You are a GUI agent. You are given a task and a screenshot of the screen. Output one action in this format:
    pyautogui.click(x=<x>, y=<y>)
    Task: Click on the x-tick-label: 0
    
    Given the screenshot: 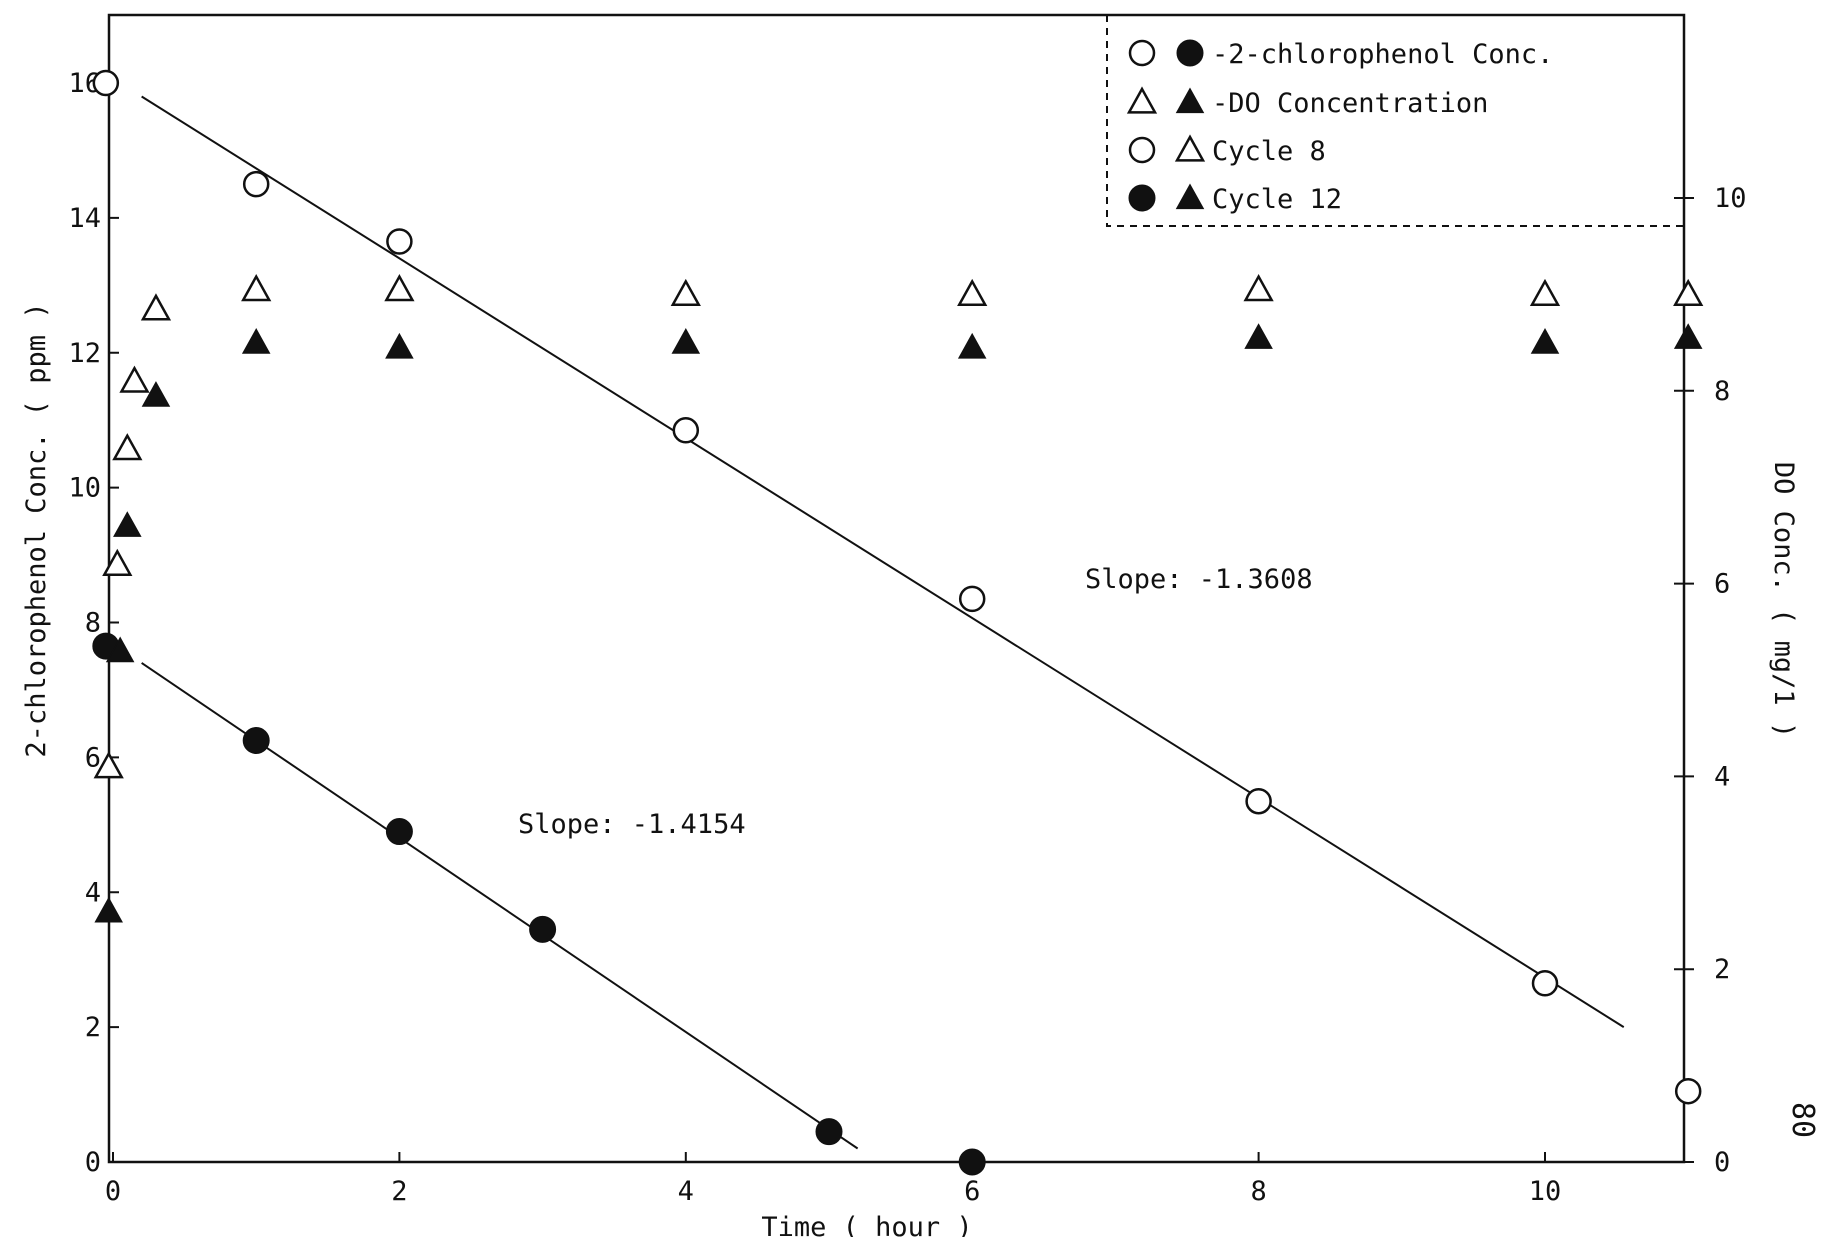 What is the action you would take?
    pyautogui.click(x=113, y=1191)
    